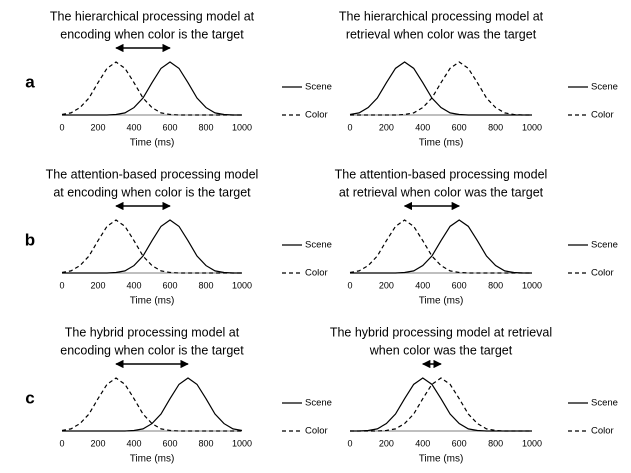 This screenshot has height=473, width=631. Describe the element at coordinates (441, 192) in the screenshot. I see `chart-title: at retrieval when color was the target` at that location.